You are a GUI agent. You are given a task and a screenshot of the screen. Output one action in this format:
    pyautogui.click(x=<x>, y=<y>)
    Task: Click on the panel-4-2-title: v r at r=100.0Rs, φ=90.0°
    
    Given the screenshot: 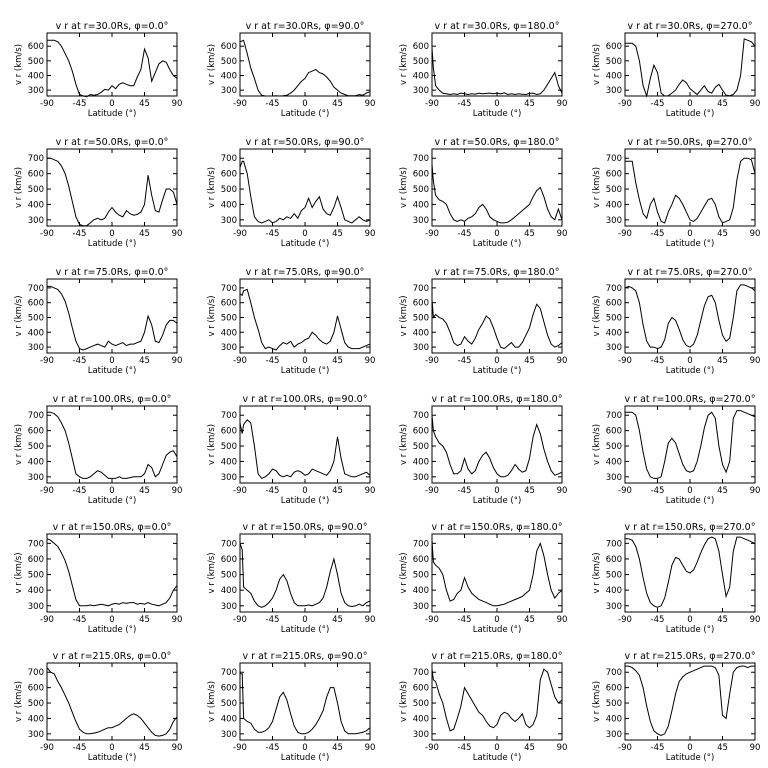 What is the action you would take?
    pyautogui.click(x=305, y=399)
    